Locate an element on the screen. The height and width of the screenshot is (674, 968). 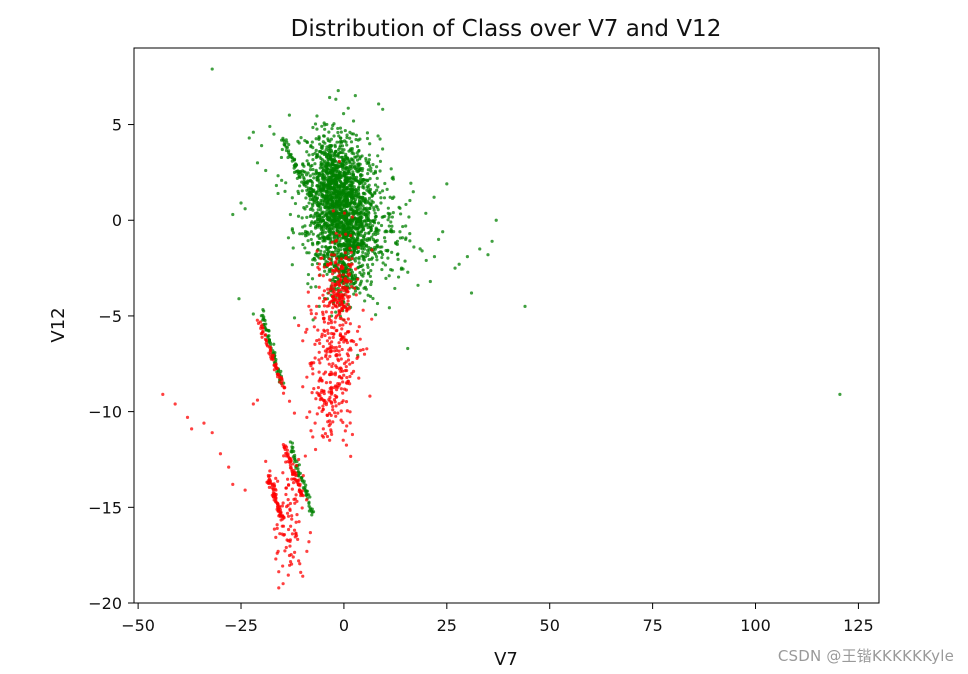
watermark-text: CSDN @王锴KKKKKKyle is located at coordinates (865, 656).